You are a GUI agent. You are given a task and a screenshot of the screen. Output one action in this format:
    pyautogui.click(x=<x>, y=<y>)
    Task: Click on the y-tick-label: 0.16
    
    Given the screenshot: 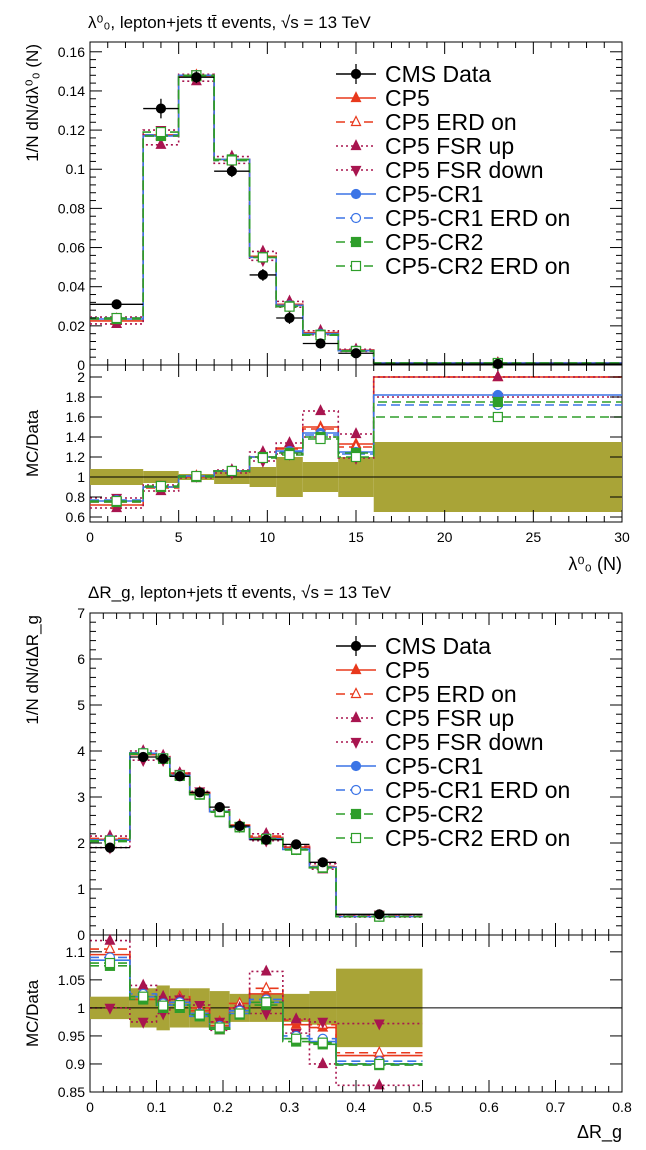 What is the action you would take?
    pyautogui.click(x=71, y=52)
    